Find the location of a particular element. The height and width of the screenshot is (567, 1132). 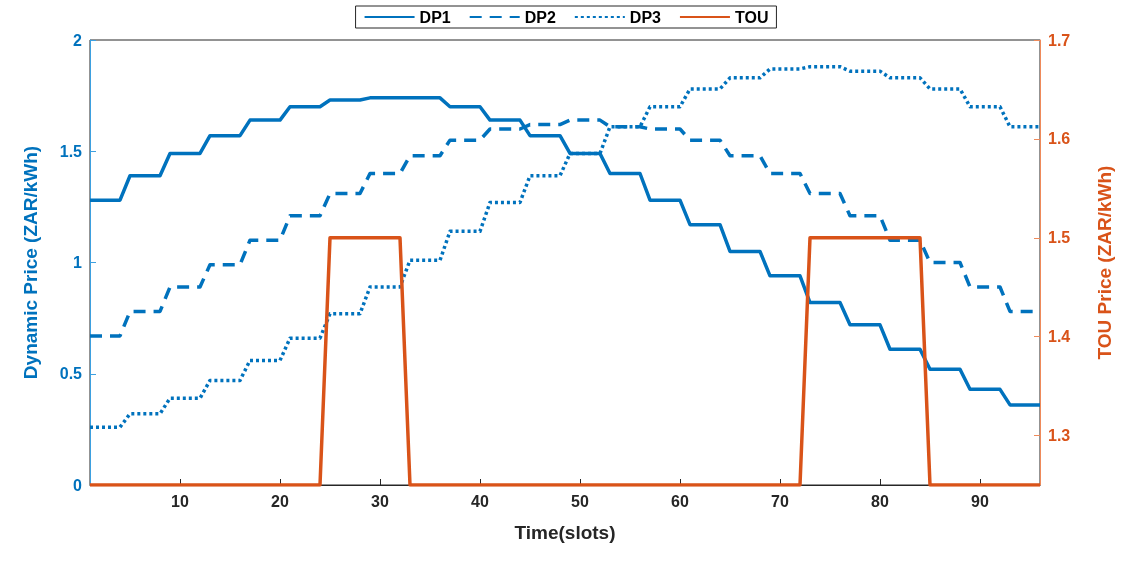

x-tick-label: 40 is located at coordinates (480, 501).